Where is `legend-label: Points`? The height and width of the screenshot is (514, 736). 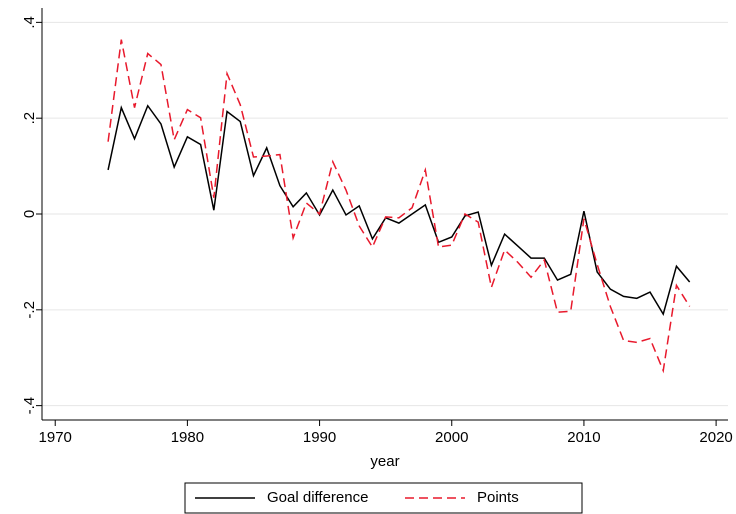 legend-label: Points is located at coordinates (498, 497).